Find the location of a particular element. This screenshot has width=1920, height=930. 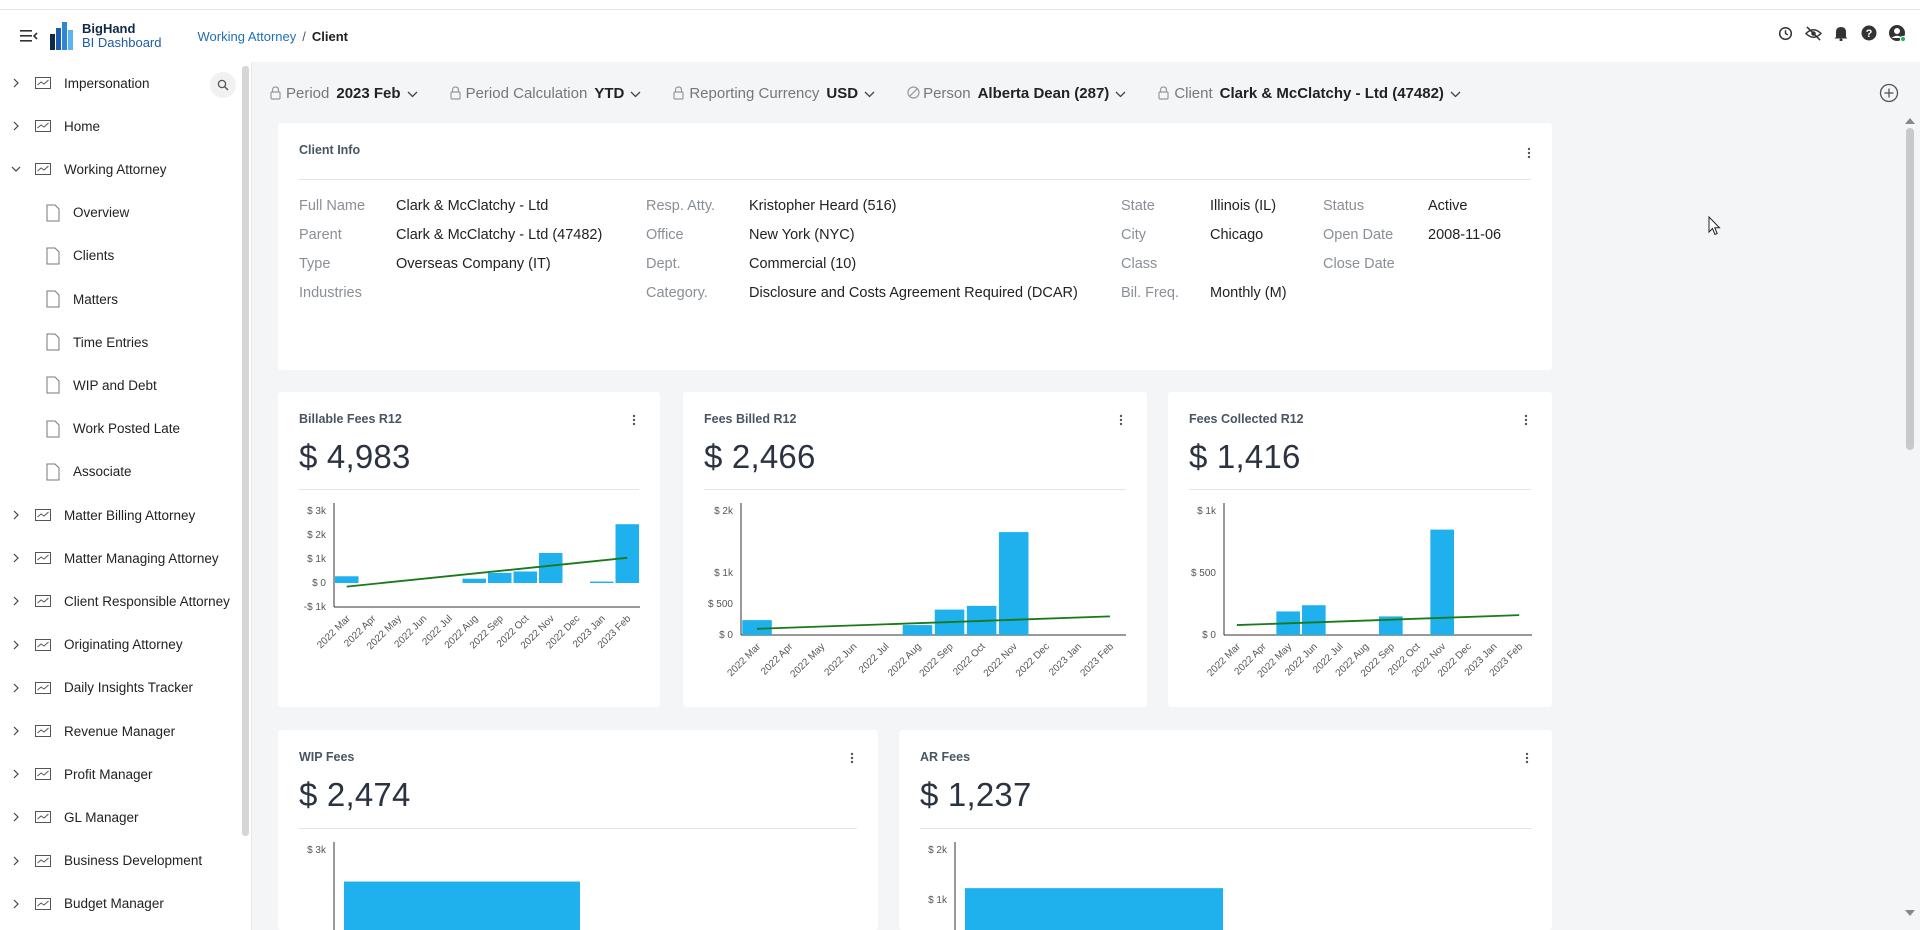

app-logo: BigHand BI Dashboard is located at coordinates (106, 36).